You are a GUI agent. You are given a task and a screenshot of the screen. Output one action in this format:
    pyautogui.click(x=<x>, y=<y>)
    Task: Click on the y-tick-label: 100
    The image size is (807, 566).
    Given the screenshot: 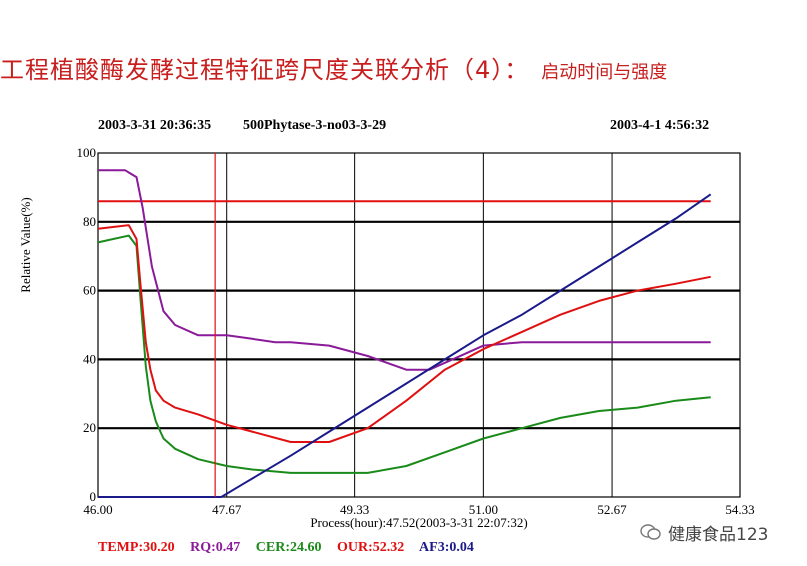 What is the action you would take?
    pyautogui.click(x=87, y=152)
    